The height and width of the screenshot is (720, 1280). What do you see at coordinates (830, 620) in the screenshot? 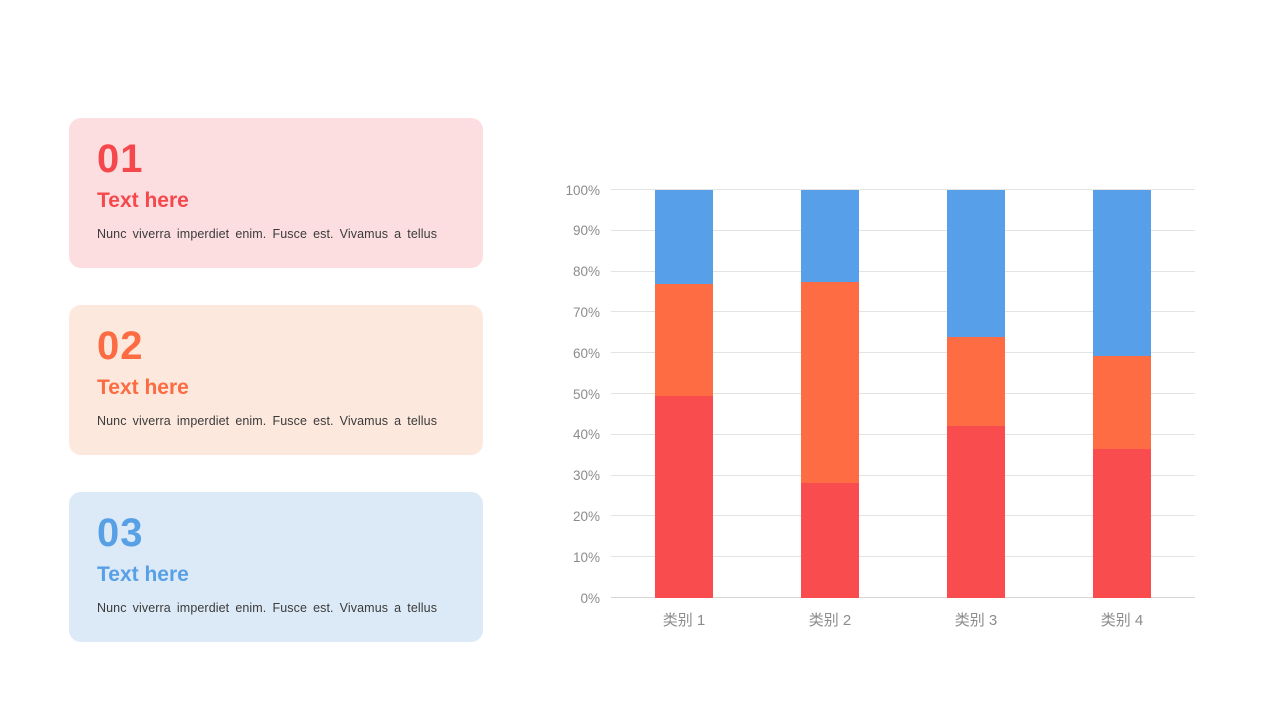
I see `x-axis-category-label: 类别 2` at bounding box center [830, 620].